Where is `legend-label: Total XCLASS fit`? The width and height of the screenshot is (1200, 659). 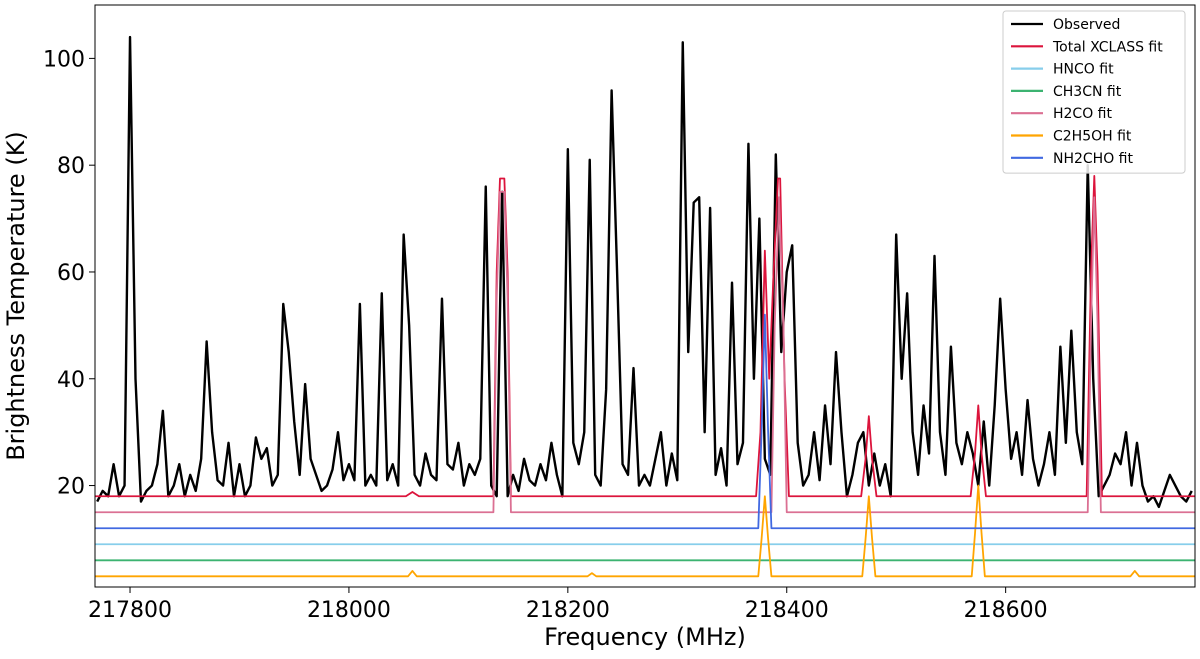 legend-label: Total XCLASS fit is located at coordinates (1107, 47).